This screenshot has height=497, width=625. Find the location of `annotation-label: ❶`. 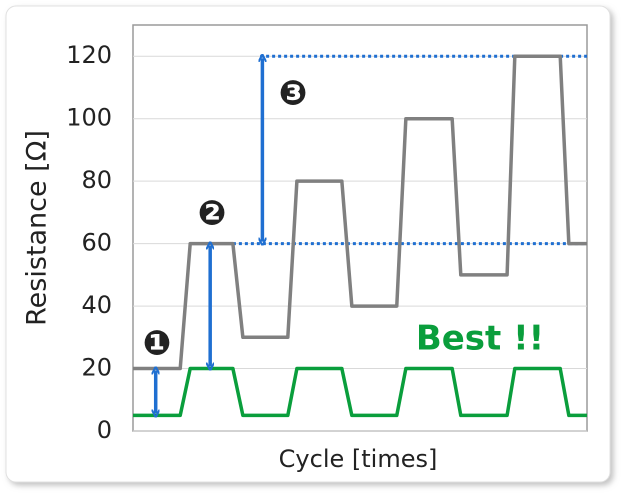

annotation-label: ❶ is located at coordinates (157, 344).